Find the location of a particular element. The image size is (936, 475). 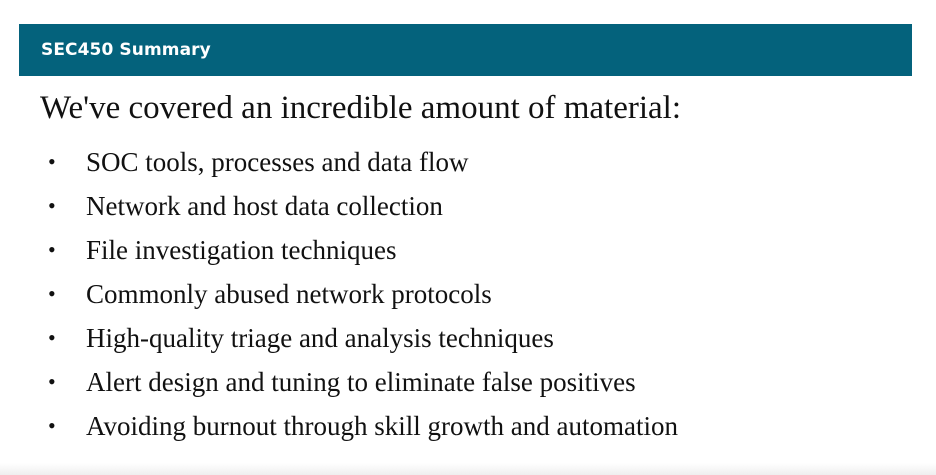

bullet-text: Network and host data collection is located at coordinates (264, 205).